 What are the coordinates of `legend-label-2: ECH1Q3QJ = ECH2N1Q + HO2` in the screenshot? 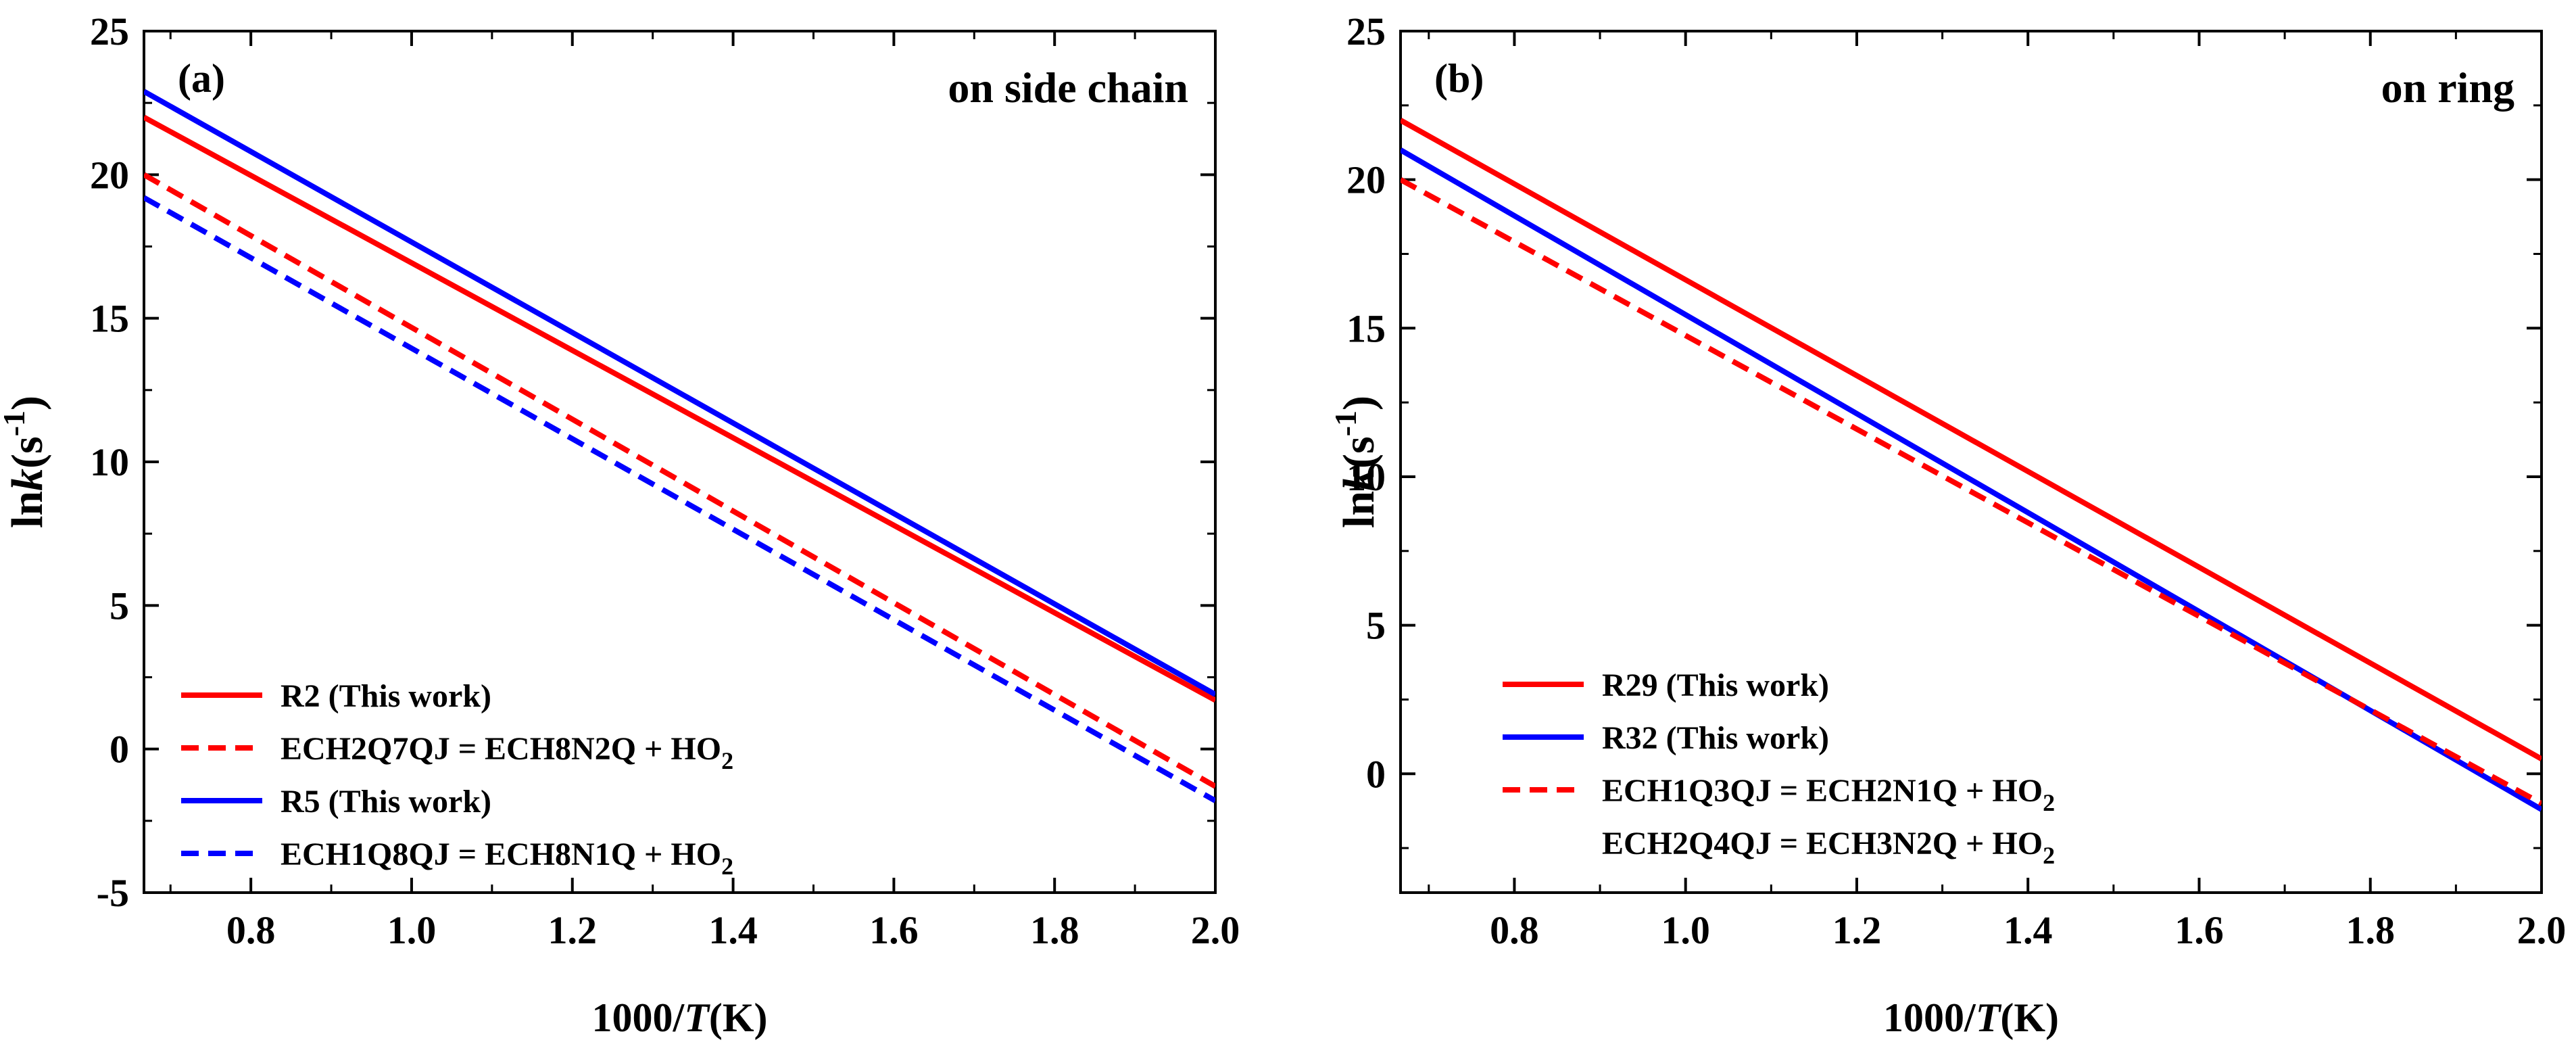 It's located at (1828, 794).